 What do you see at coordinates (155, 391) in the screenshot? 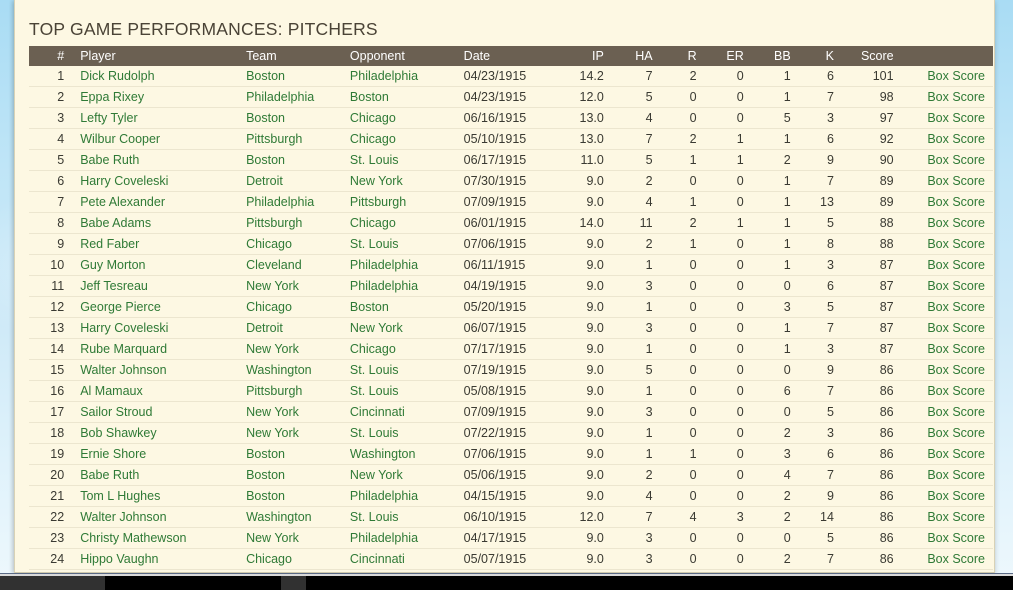
I see `cell-player: Al Mamaux` at bounding box center [155, 391].